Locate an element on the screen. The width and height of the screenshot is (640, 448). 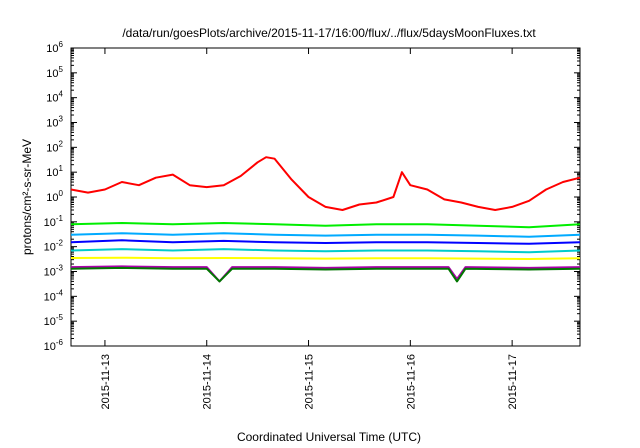
y-axis-label: protons/cm²-s-sr-MeV is located at coordinates (27, 197).